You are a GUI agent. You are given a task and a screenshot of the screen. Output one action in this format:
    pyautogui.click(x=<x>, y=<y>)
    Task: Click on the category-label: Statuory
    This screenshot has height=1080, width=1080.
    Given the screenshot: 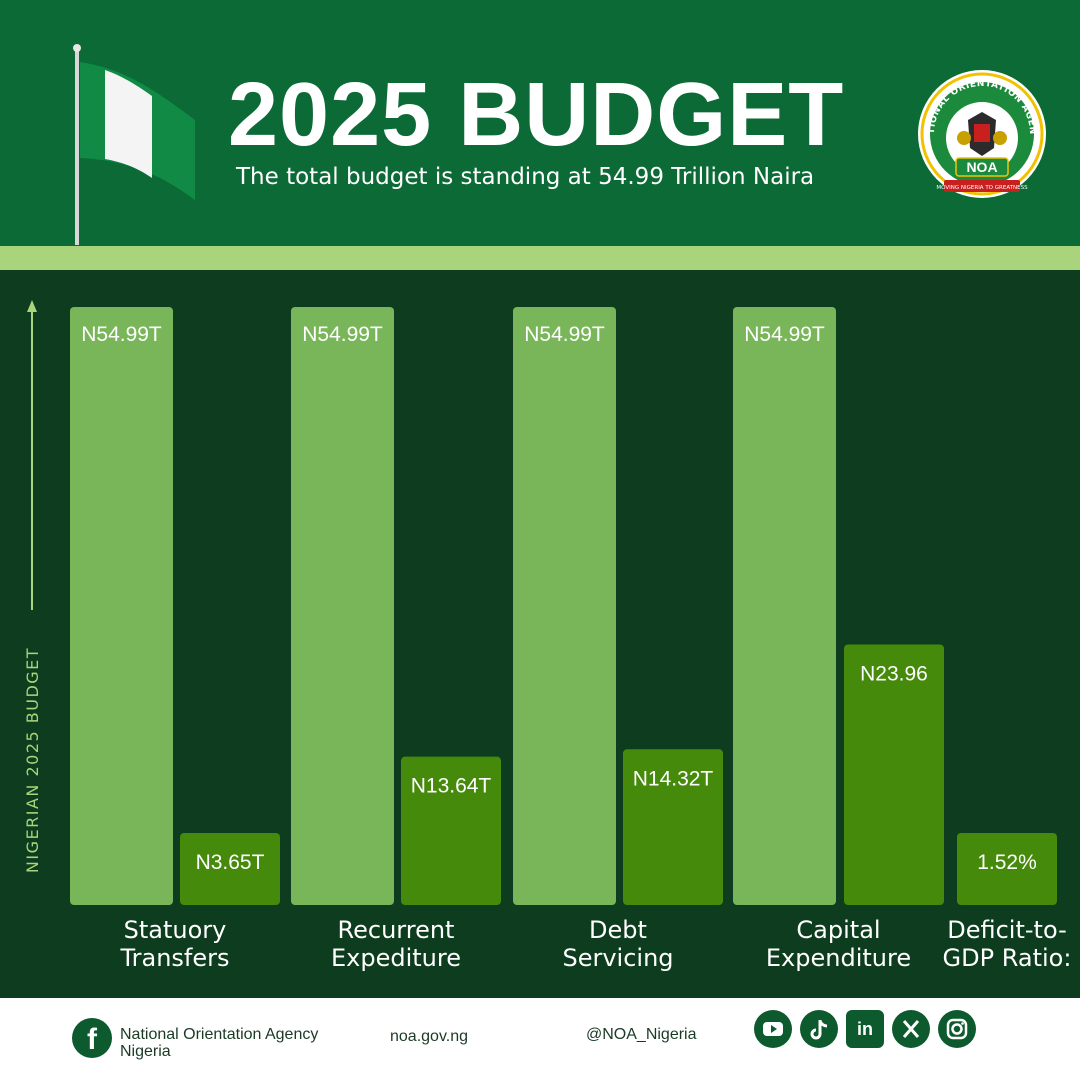 What is the action you would take?
    pyautogui.click(x=175, y=930)
    